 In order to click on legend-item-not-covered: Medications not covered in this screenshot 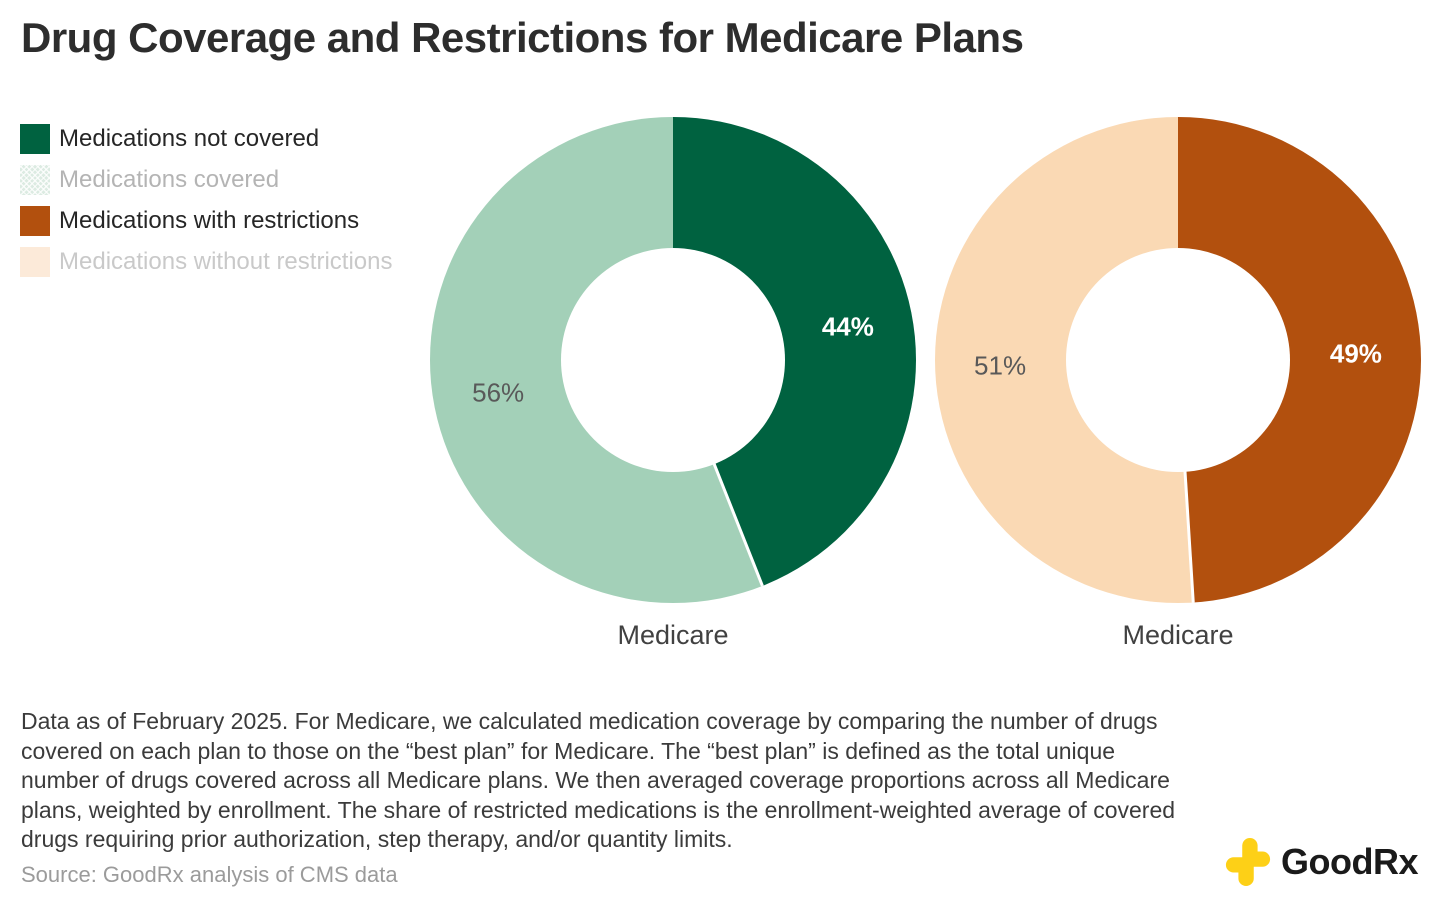, I will do `click(206, 139)`.